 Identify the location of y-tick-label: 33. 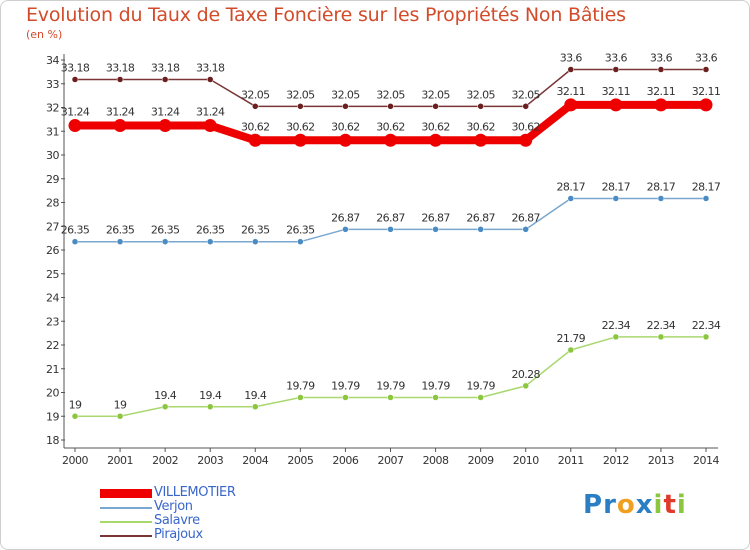
(52, 84).